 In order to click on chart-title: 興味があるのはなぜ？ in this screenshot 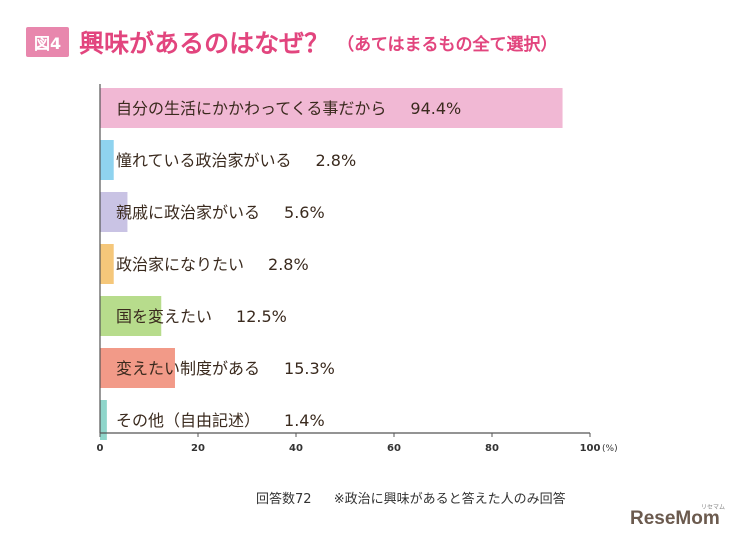, I will do `click(204, 43)`.